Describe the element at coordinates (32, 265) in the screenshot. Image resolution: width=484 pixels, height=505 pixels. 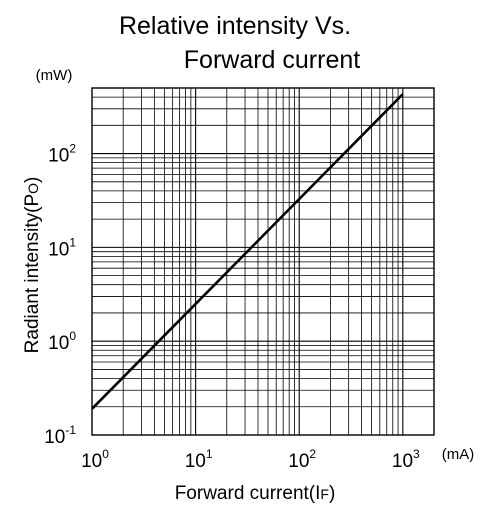
I see `y-axis-label: Radiant intensity(PO)` at that location.